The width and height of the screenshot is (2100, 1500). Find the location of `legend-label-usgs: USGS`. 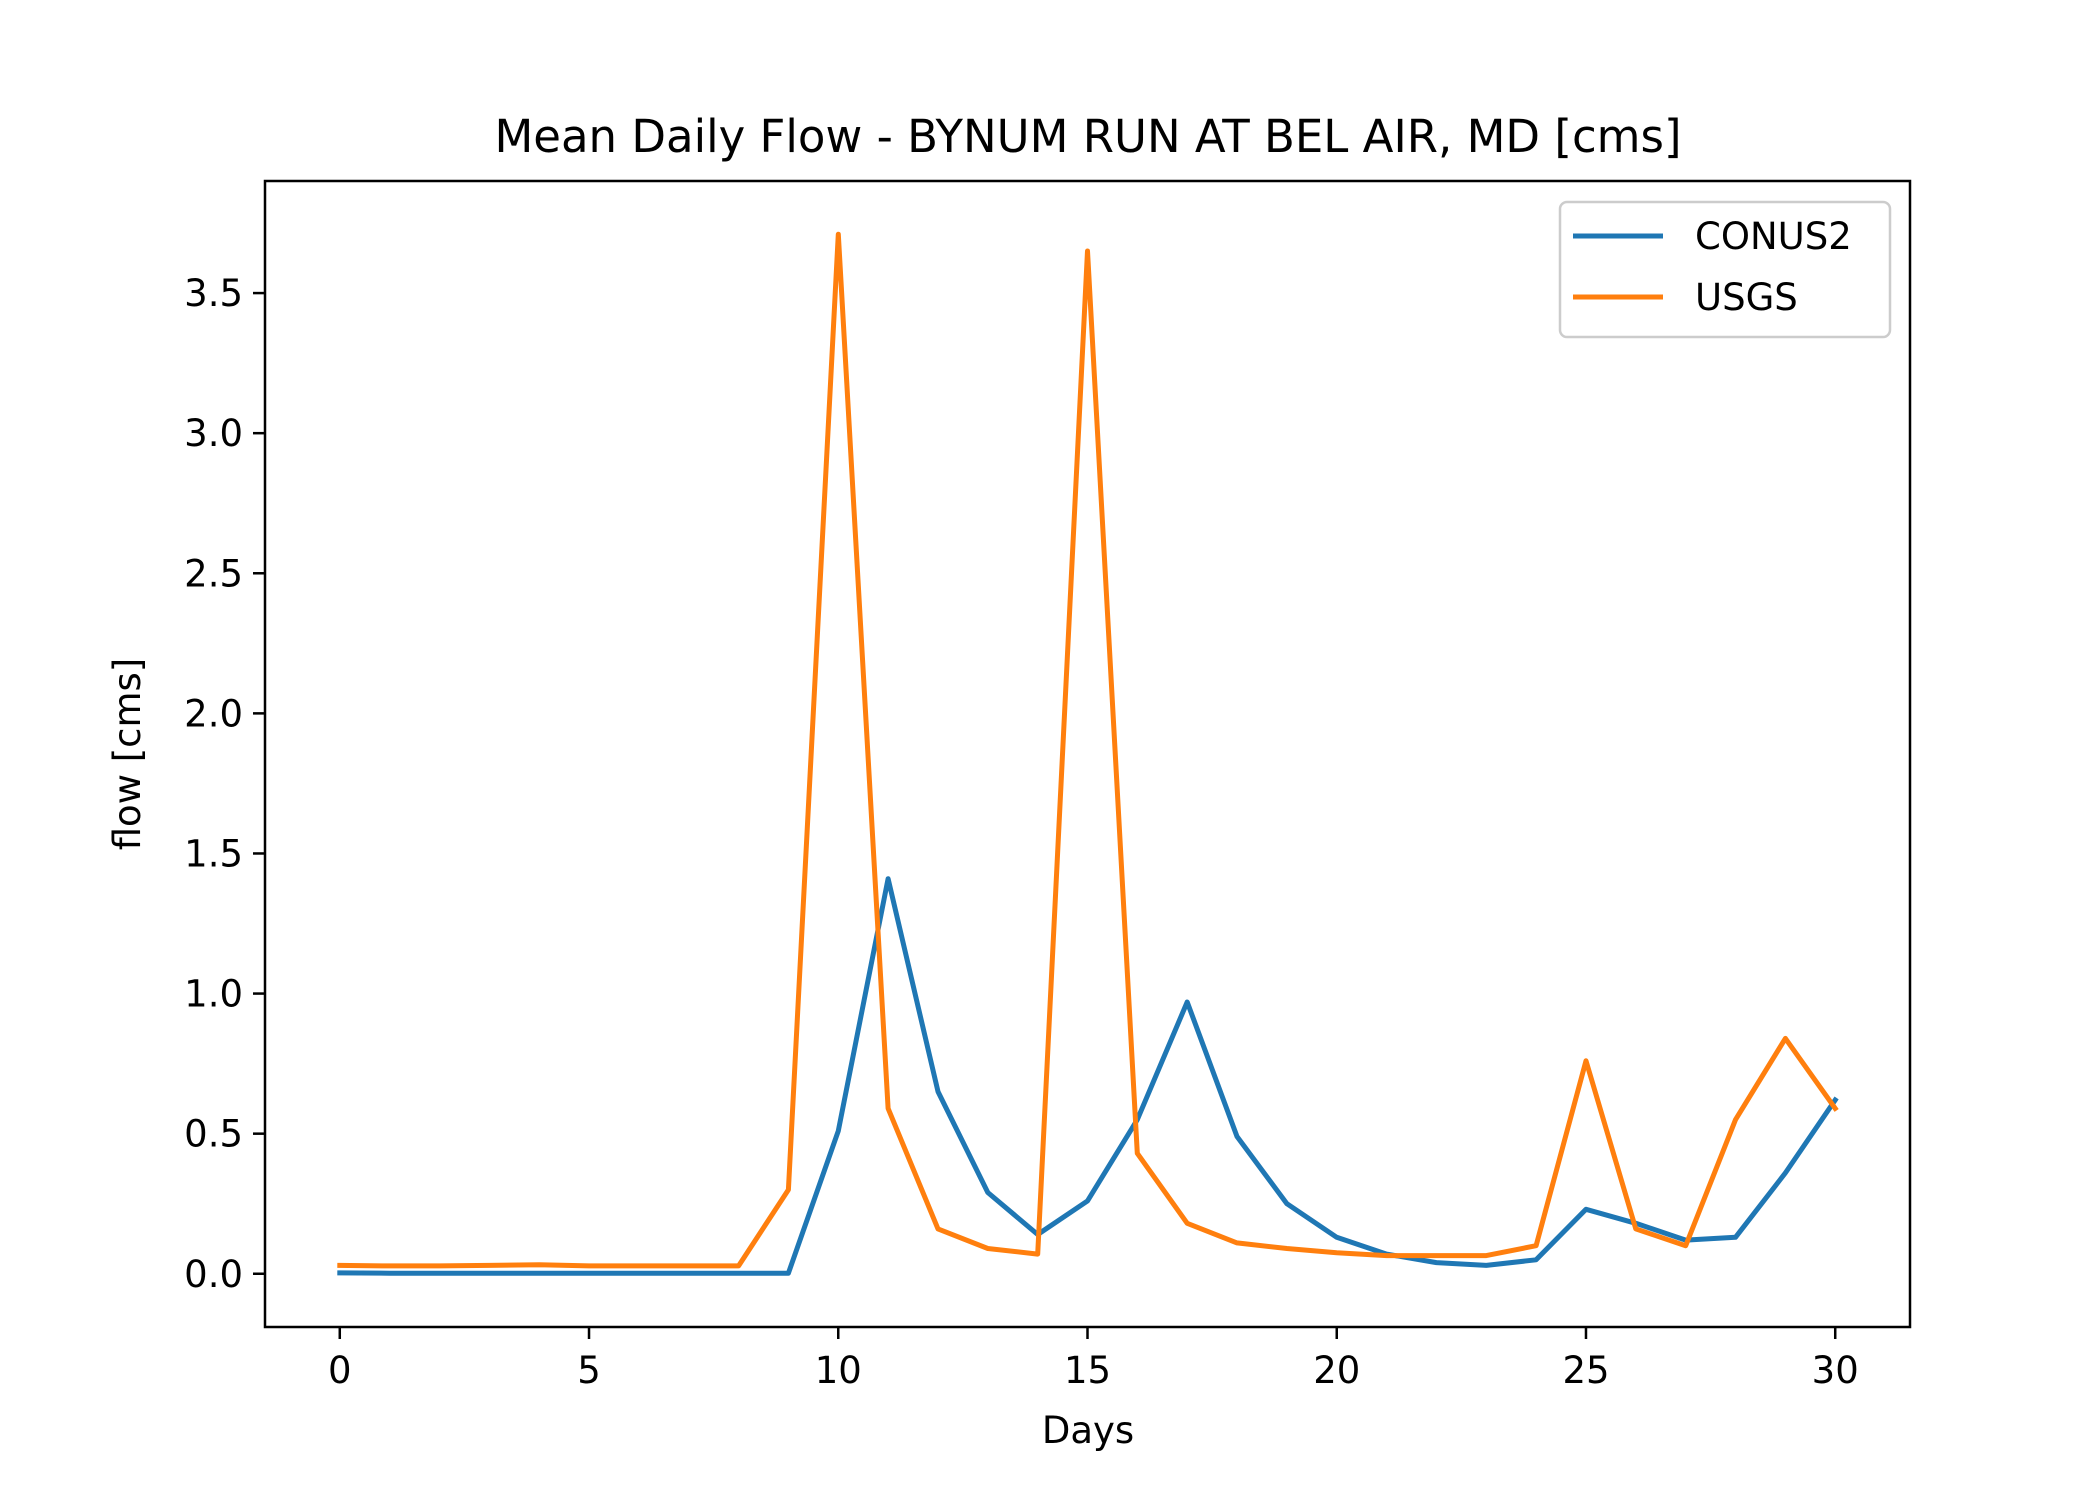

legend-label-usgs: USGS is located at coordinates (1746, 297).